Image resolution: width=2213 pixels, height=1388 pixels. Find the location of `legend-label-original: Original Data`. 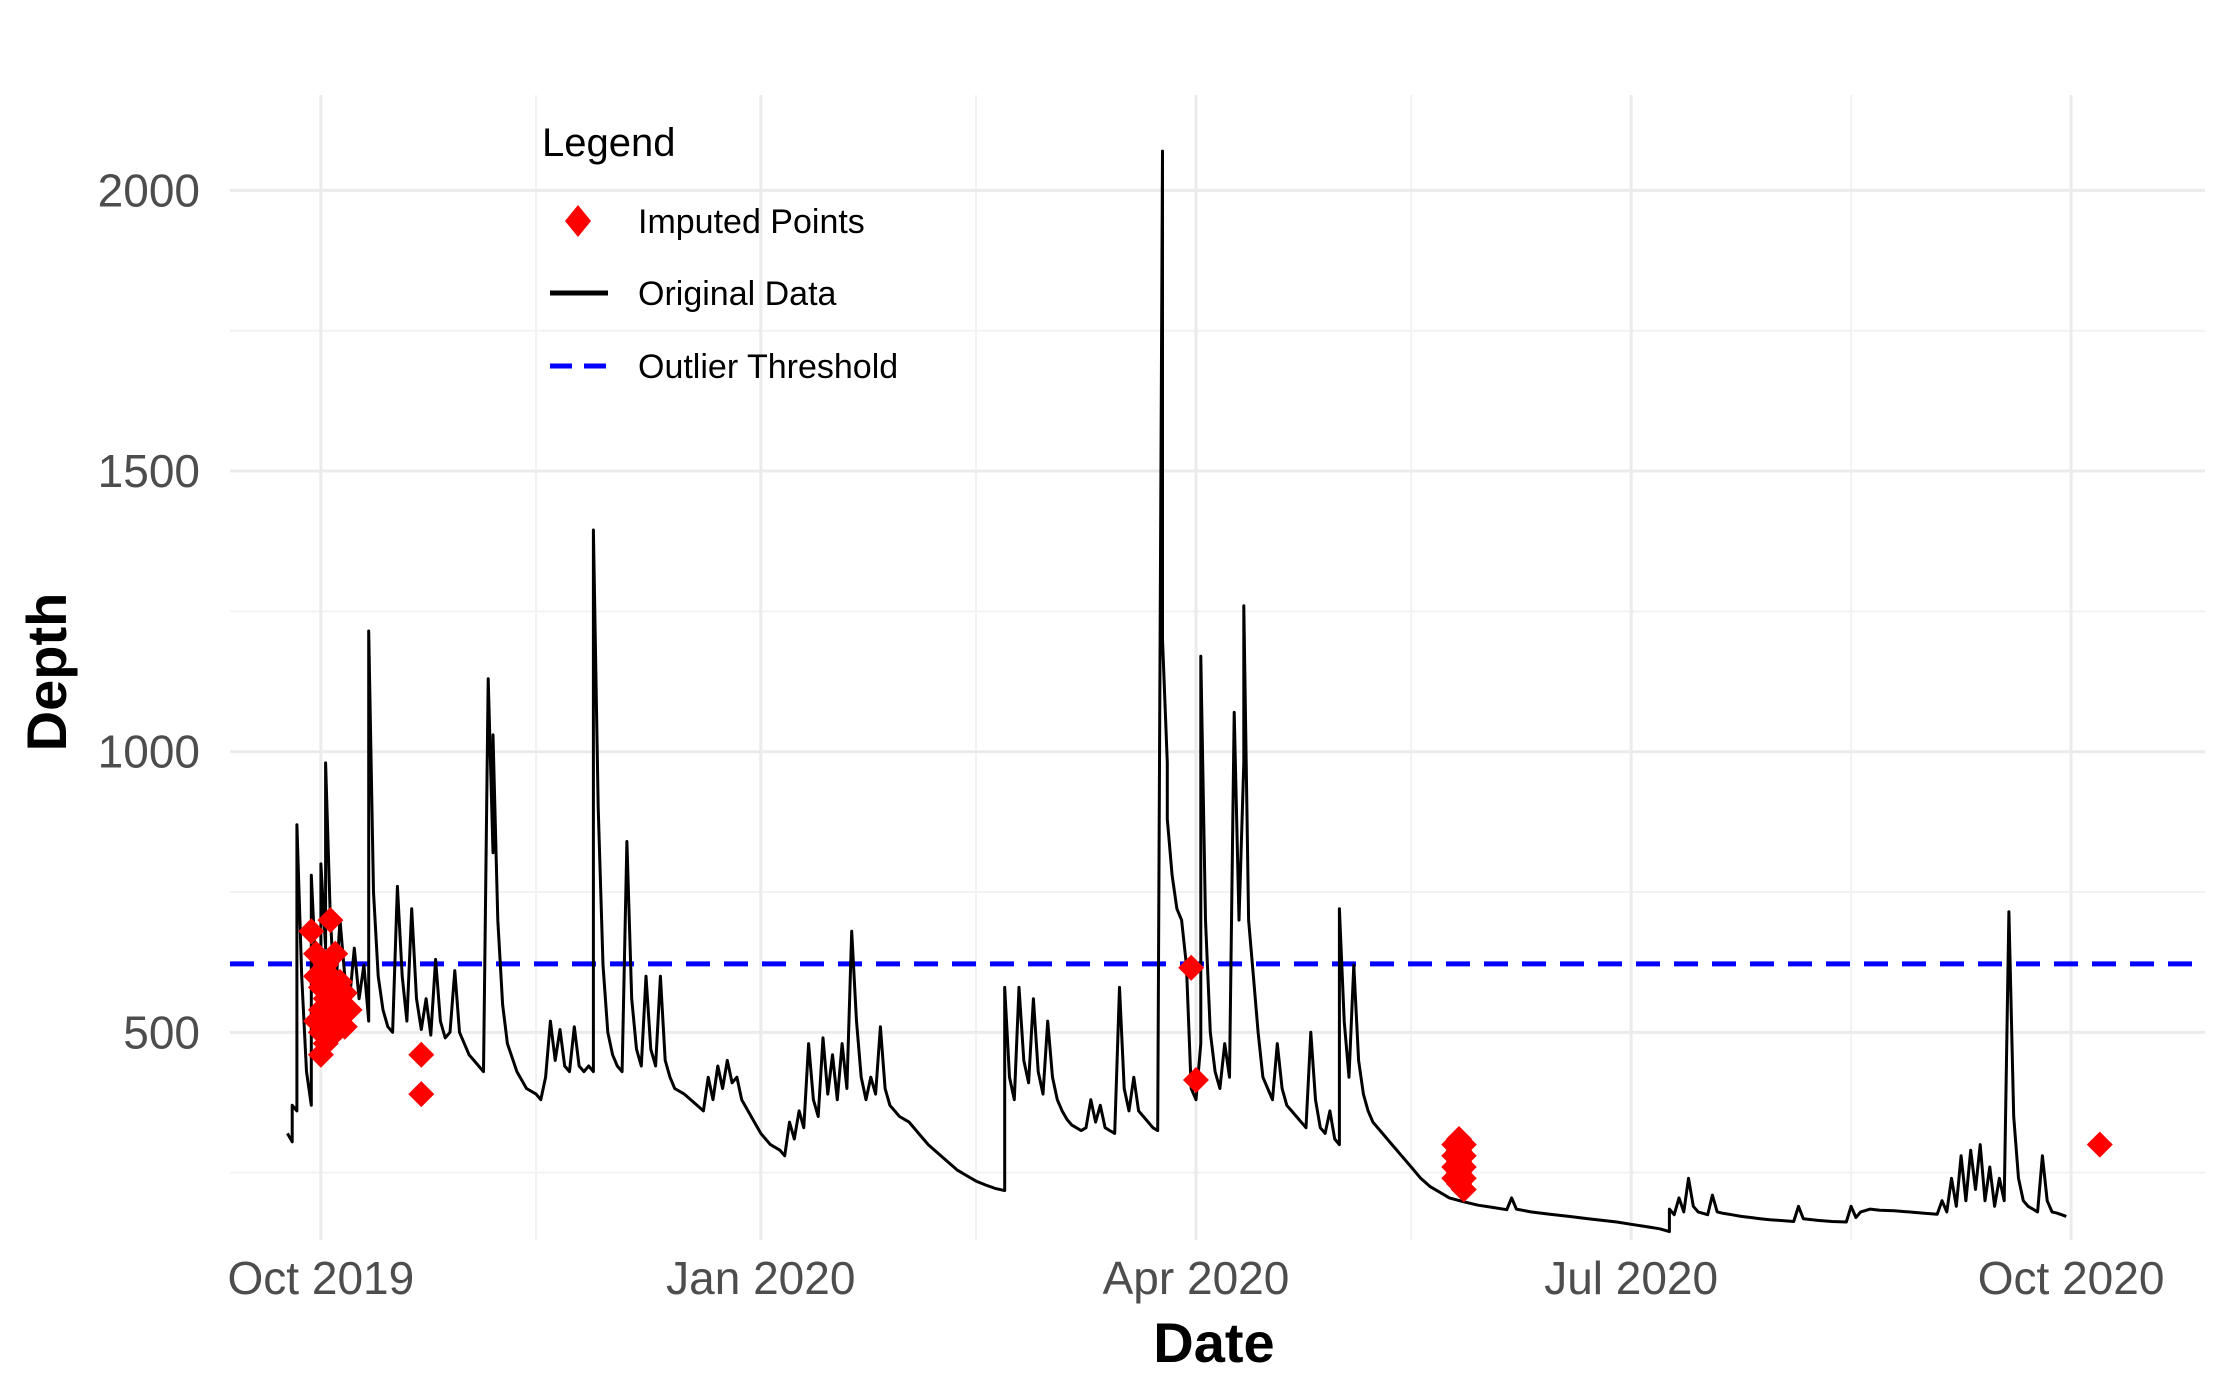

legend-label-original: Original Data is located at coordinates (737, 294).